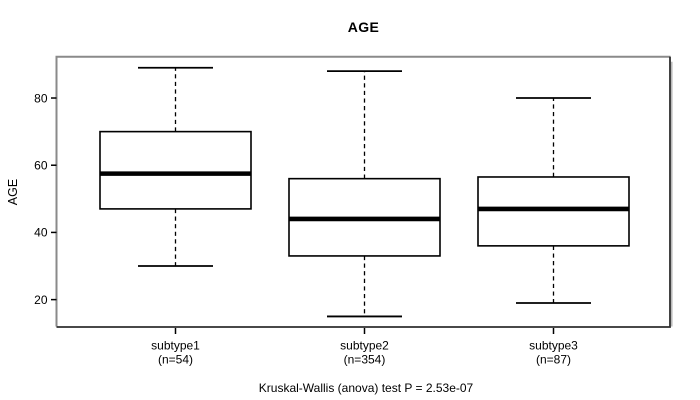 The width and height of the screenshot is (700, 400). I want to click on y-tick-label: 60, so click(41, 166).